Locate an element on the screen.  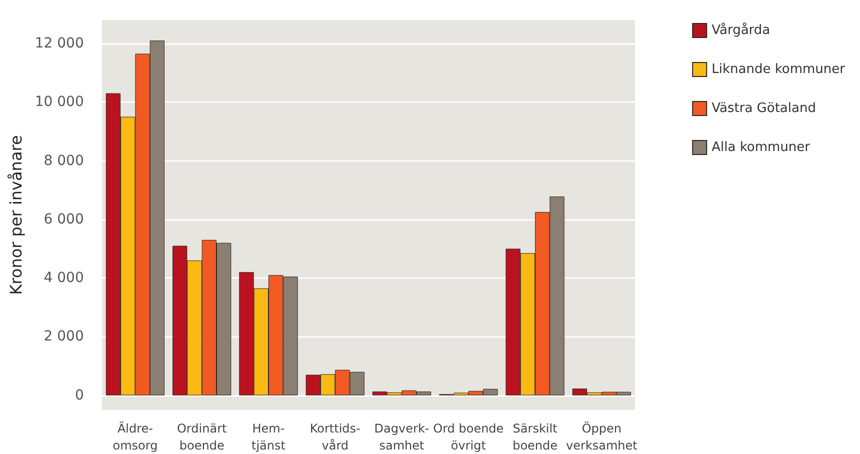
legend-label: Västra Götaland is located at coordinates (764, 108).